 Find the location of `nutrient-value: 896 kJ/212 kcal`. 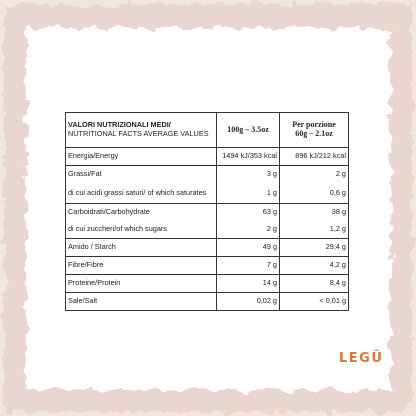

nutrient-value: 896 kJ/212 kcal is located at coordinates (314, 156).